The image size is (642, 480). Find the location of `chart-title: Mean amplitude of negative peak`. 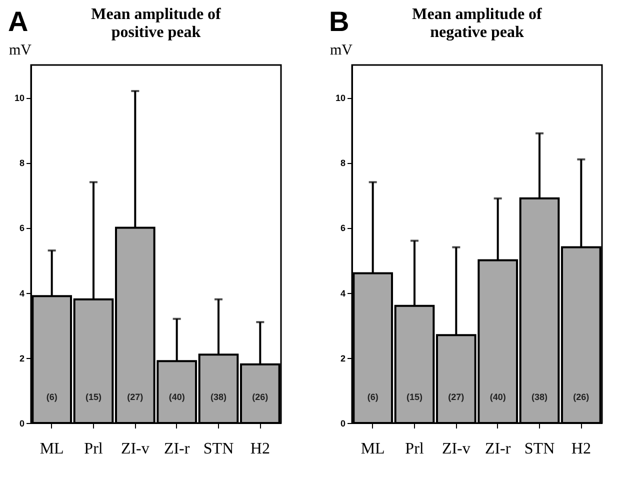

chart-title: Mean amplitude of negative peak is located at coordinates (477, 23).